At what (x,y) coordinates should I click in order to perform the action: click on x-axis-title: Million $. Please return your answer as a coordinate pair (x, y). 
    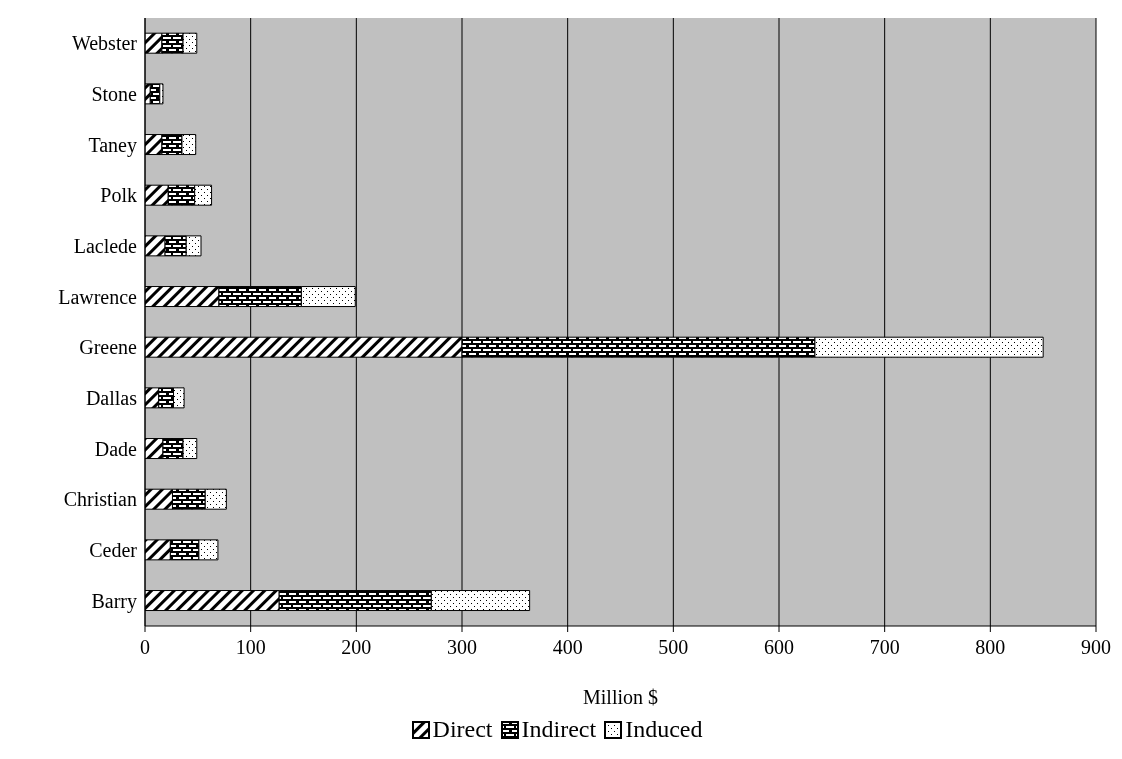
    Looking at the image, I should click on (620, 697).